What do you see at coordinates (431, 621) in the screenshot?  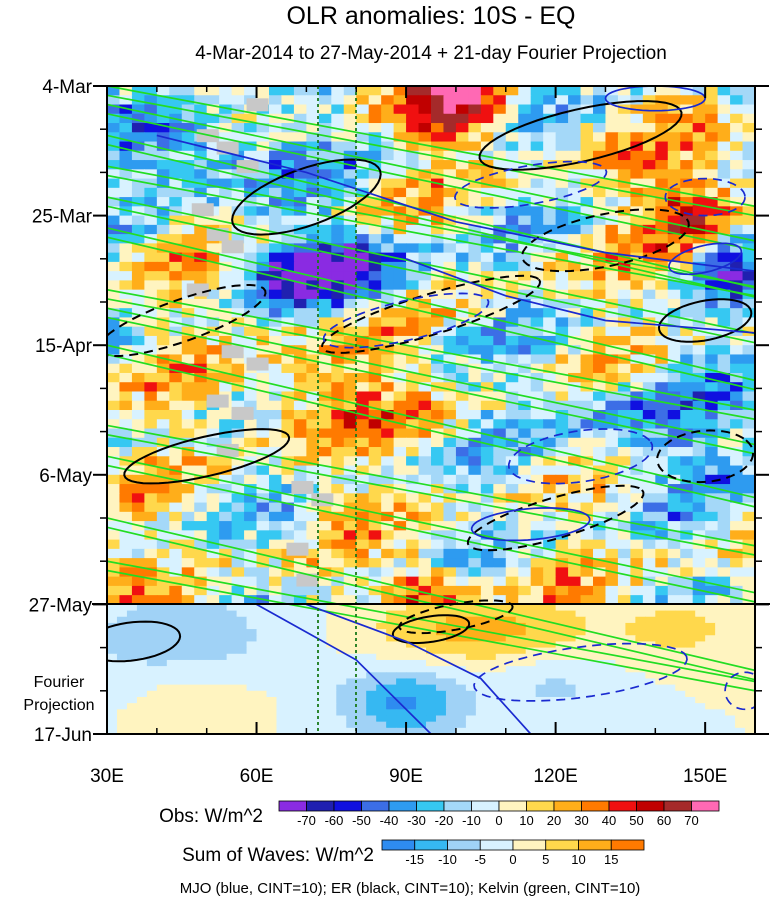 I see `kelvin-contour` at bounding box center [431, 621].